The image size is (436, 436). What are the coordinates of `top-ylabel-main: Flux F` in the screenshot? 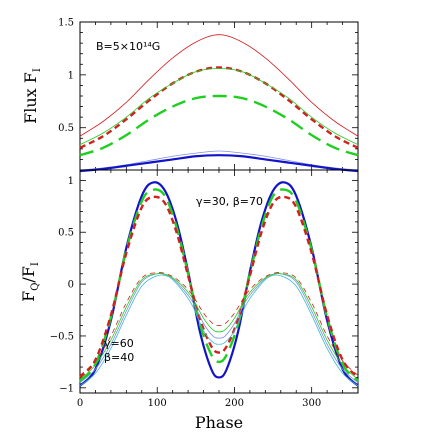 It's located at (30, 98).